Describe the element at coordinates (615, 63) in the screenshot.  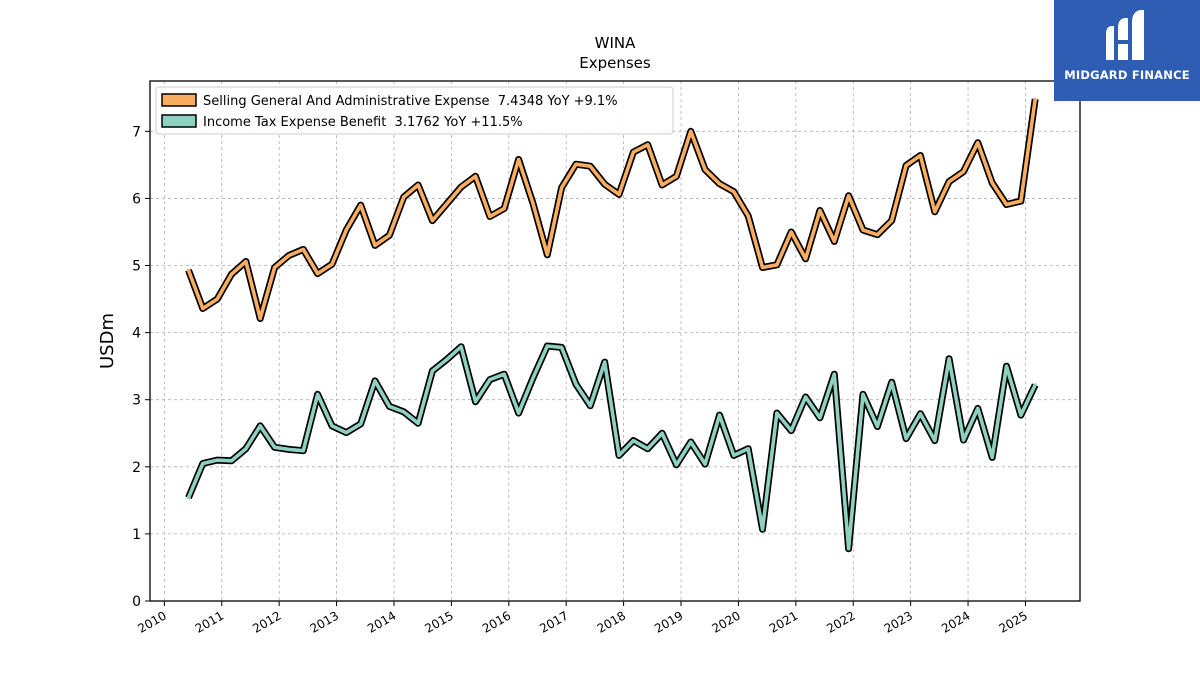
I see `chart-subtitle: Expenses` at that location.